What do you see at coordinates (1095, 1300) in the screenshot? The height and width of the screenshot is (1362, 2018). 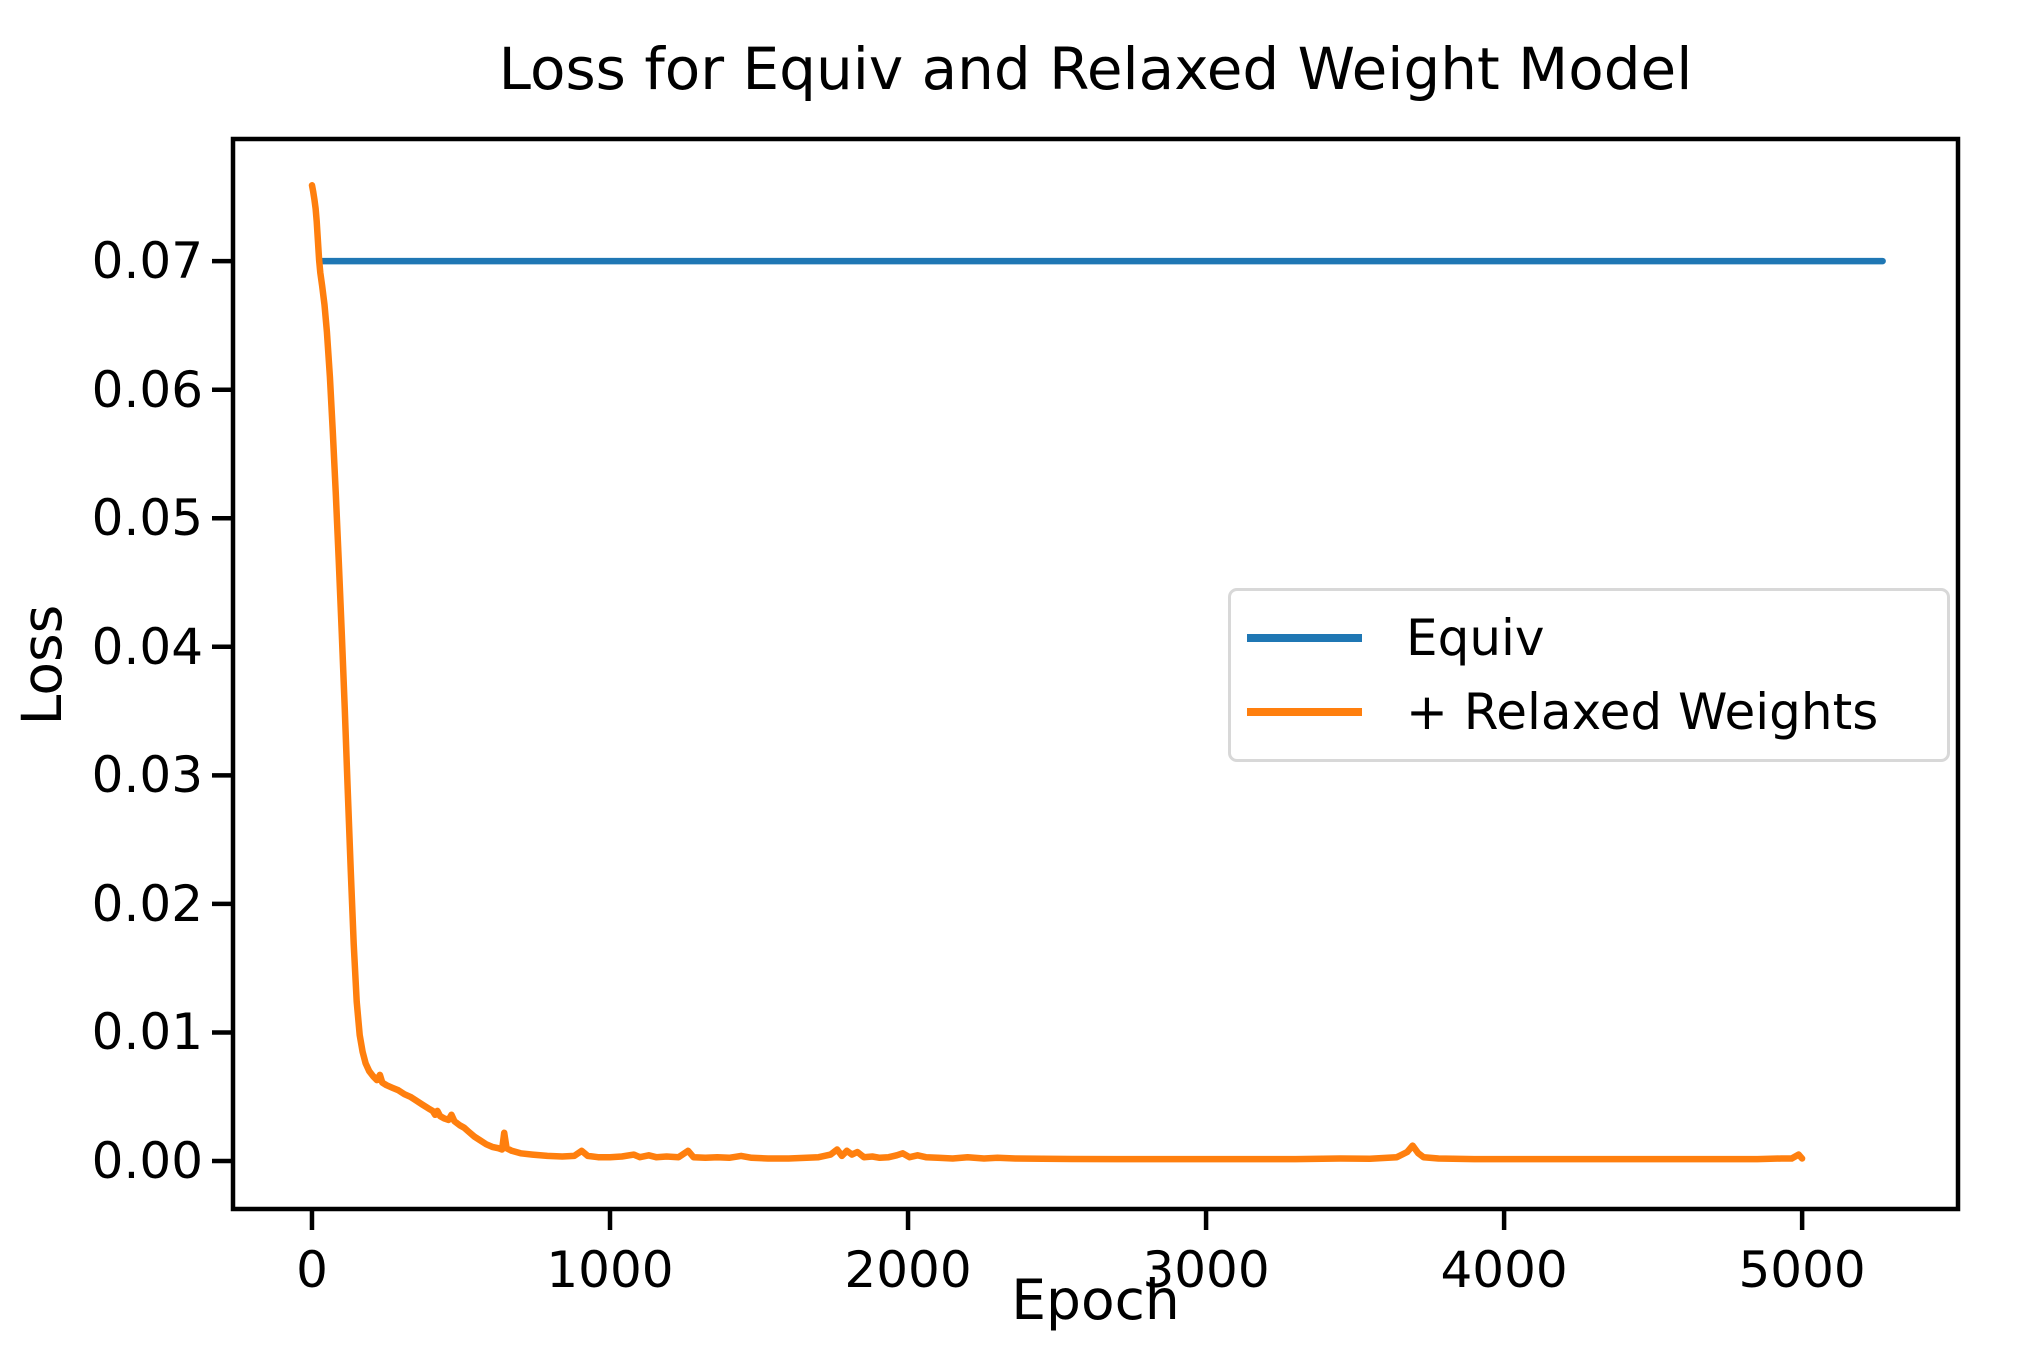 I see `x-axis-label: Epoch` at bounding box center [1095, 1300].